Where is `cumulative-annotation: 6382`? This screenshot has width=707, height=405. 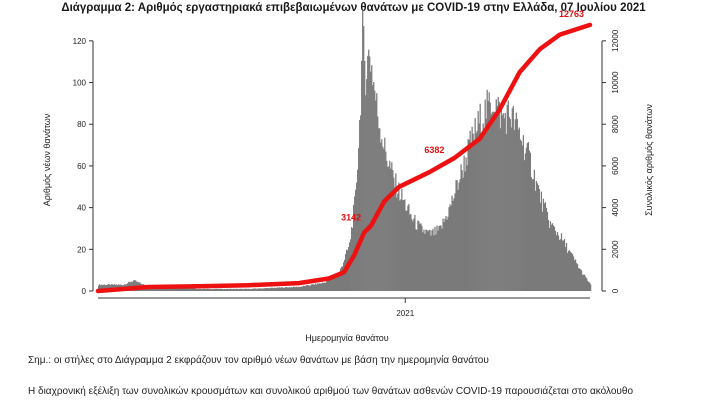
cumulative-annotation: 6382 is located at coordinates (434, 150).